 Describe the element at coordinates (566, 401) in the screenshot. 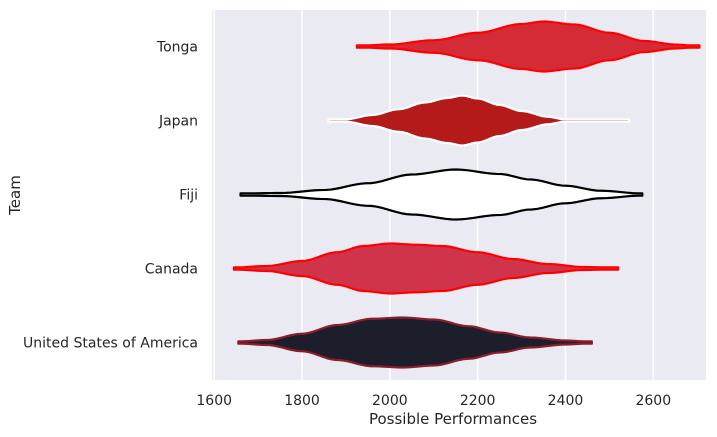

I see `x-tick-2400: 2400` at that location.